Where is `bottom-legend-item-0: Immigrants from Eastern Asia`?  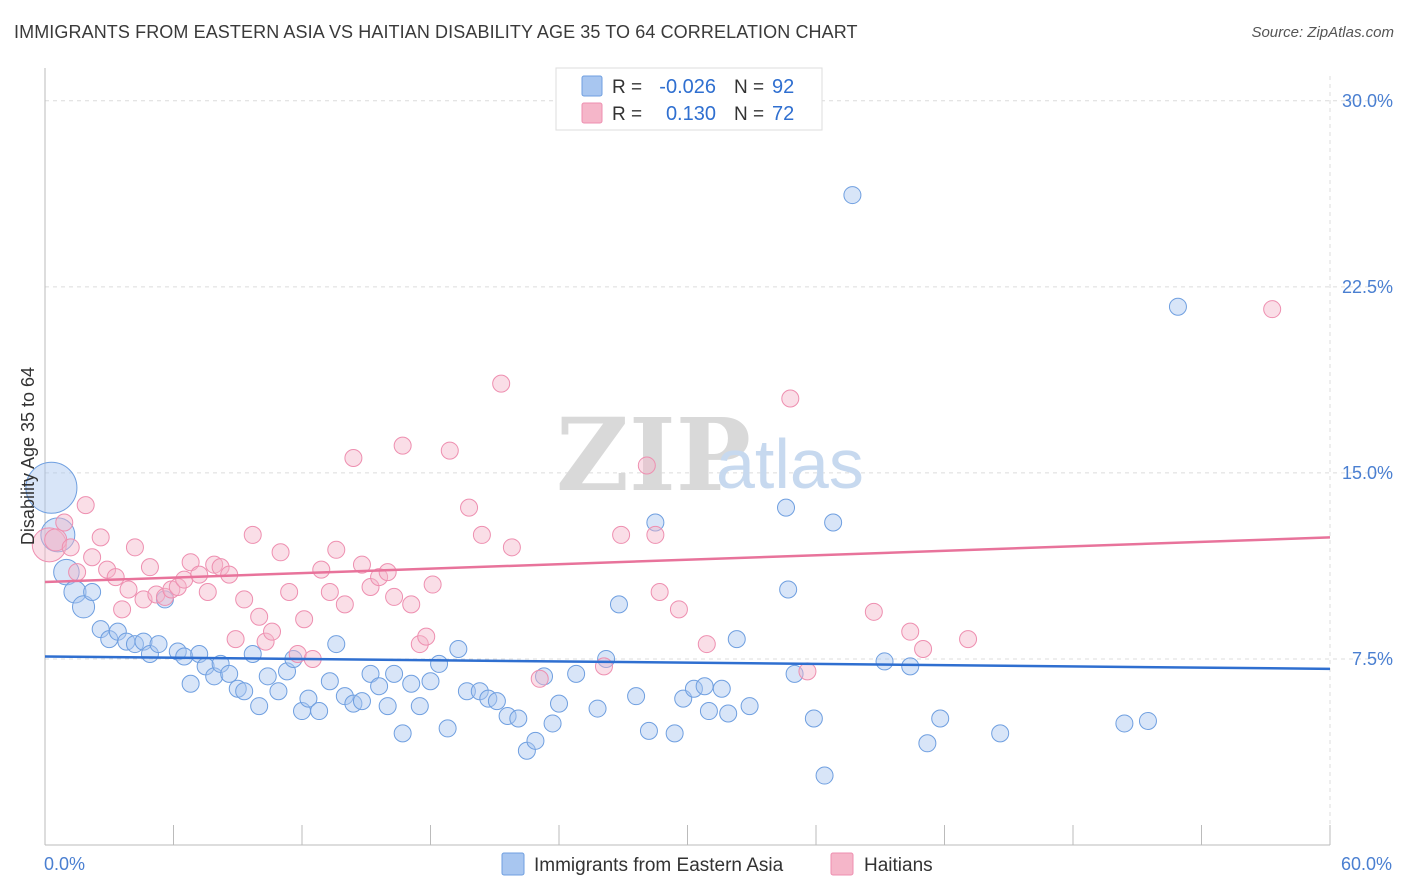 bottom-legend-item-0: Immigrants from Eastern Asia is located at coordinates (642, 864).